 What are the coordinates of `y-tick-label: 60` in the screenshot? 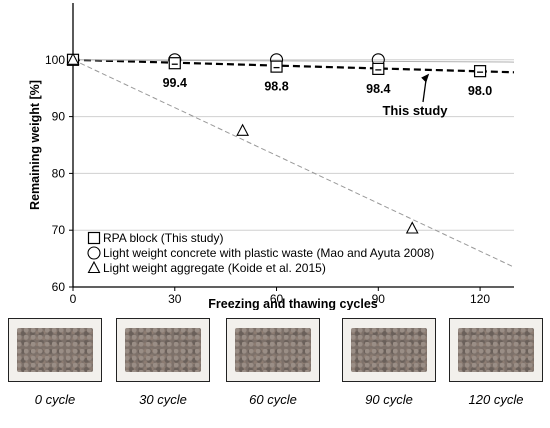 It's located at (59, 287).